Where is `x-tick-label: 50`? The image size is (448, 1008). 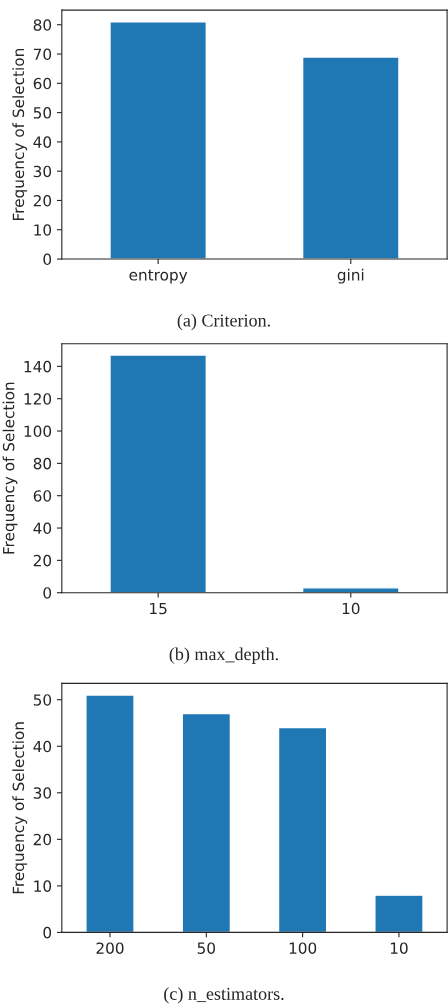 x-tick-label: 50 is located at coordinates (206, 948).